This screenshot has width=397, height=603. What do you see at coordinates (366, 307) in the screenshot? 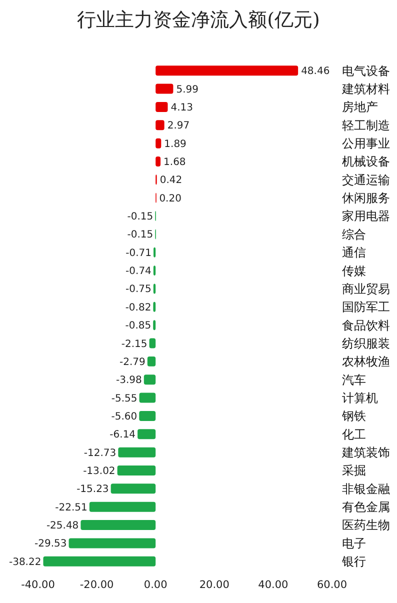
I see `y-tick-label: 国防军工` at bounding box center [366, 307].